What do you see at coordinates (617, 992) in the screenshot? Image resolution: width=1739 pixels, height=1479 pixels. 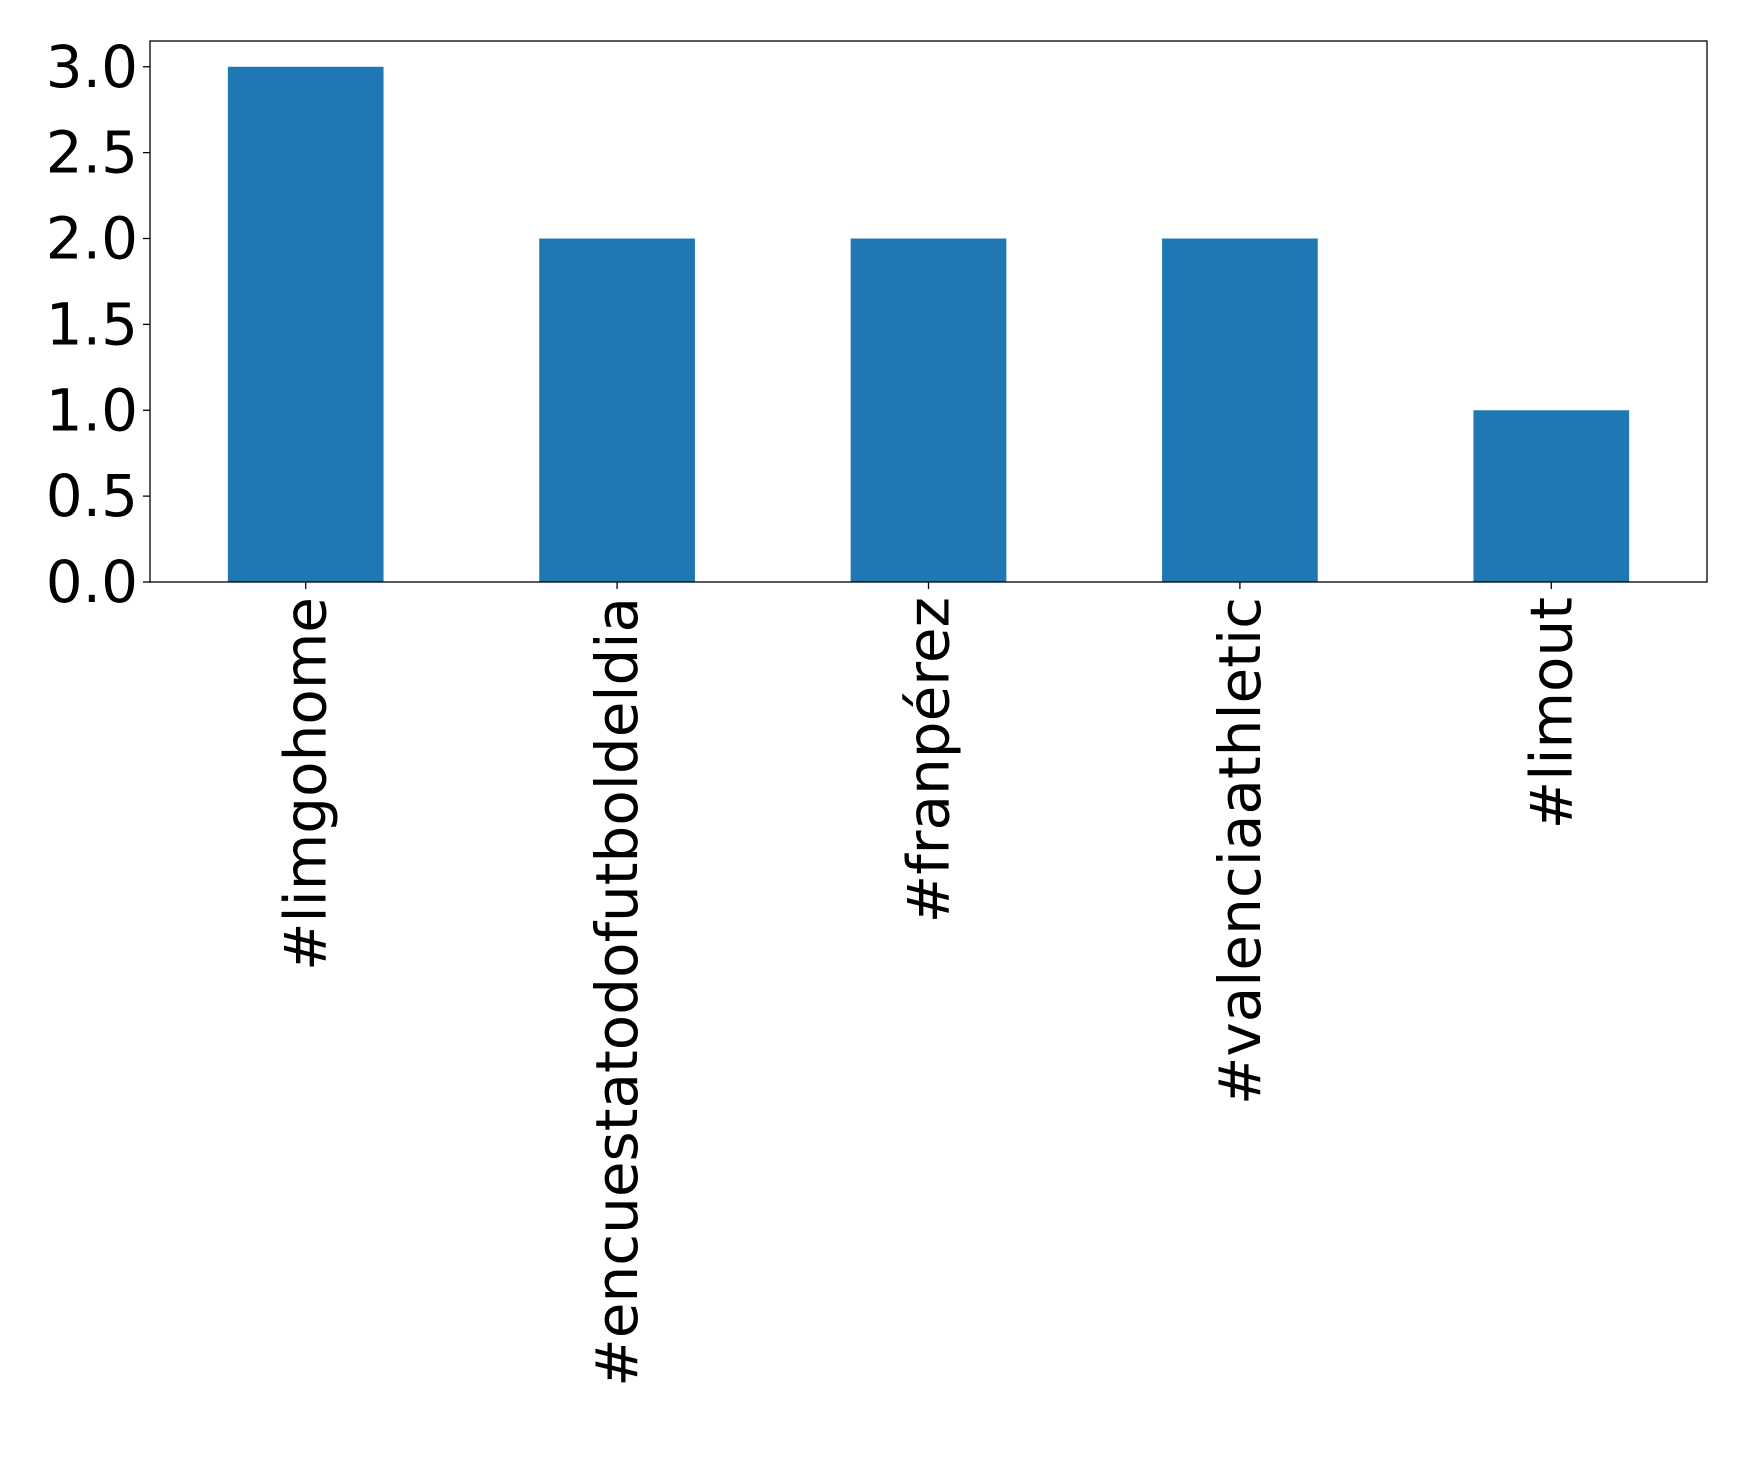 I see `x-tick-label-1: #encuestatodofutboldeldia` at bounding box center [617, 992].